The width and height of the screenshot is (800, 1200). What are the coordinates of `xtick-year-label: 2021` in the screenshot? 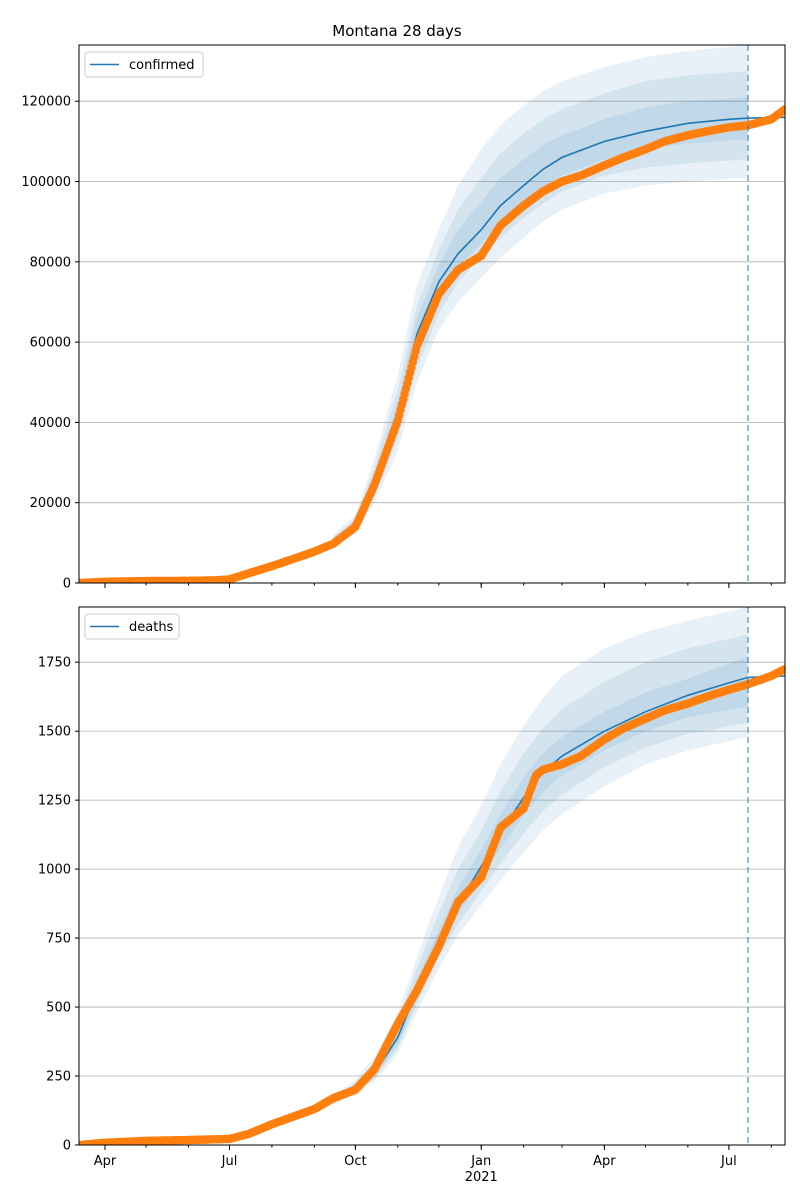 It's located at (481, 1177).